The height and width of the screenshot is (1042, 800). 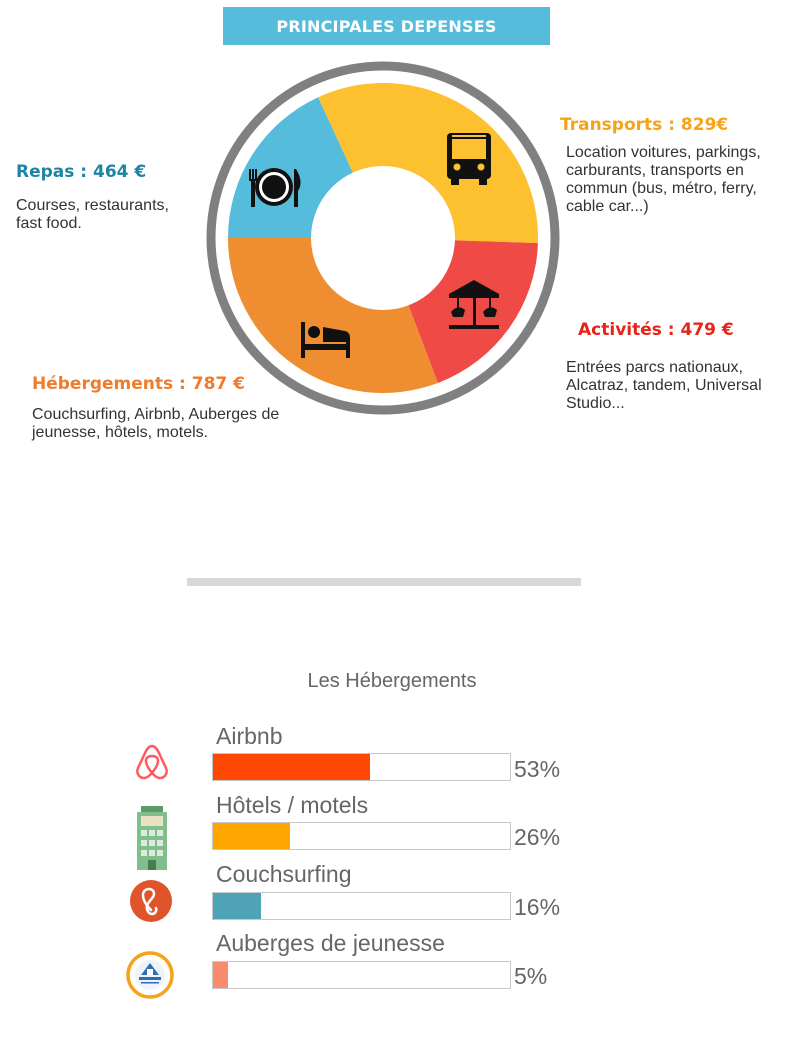 I want to click on transports-title: Transports : 829€, so click(x=644, y=125).